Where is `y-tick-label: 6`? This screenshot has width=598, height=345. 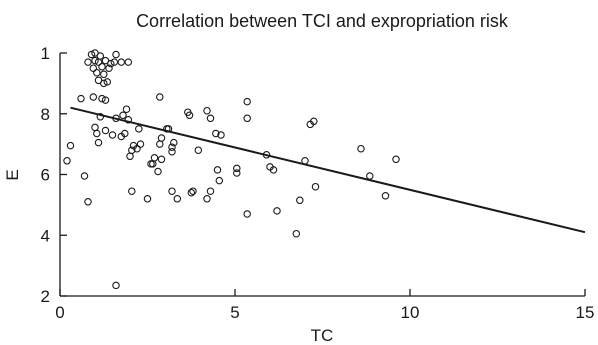 y-tick-label: 6 is located at coordinates (45, 175).